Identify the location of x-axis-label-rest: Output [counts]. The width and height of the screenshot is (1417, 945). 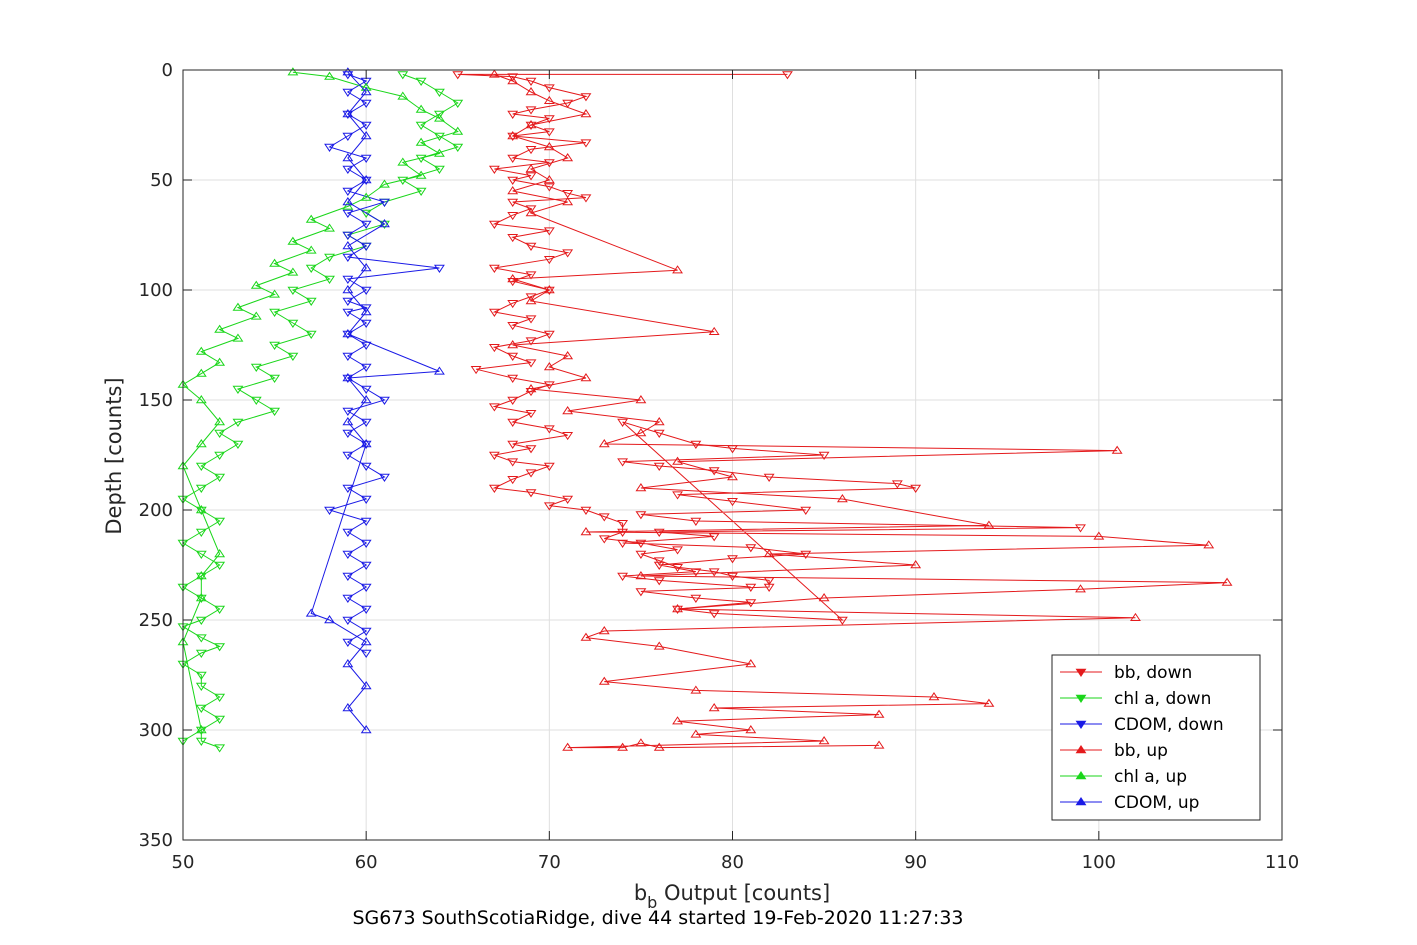
(743, 893).